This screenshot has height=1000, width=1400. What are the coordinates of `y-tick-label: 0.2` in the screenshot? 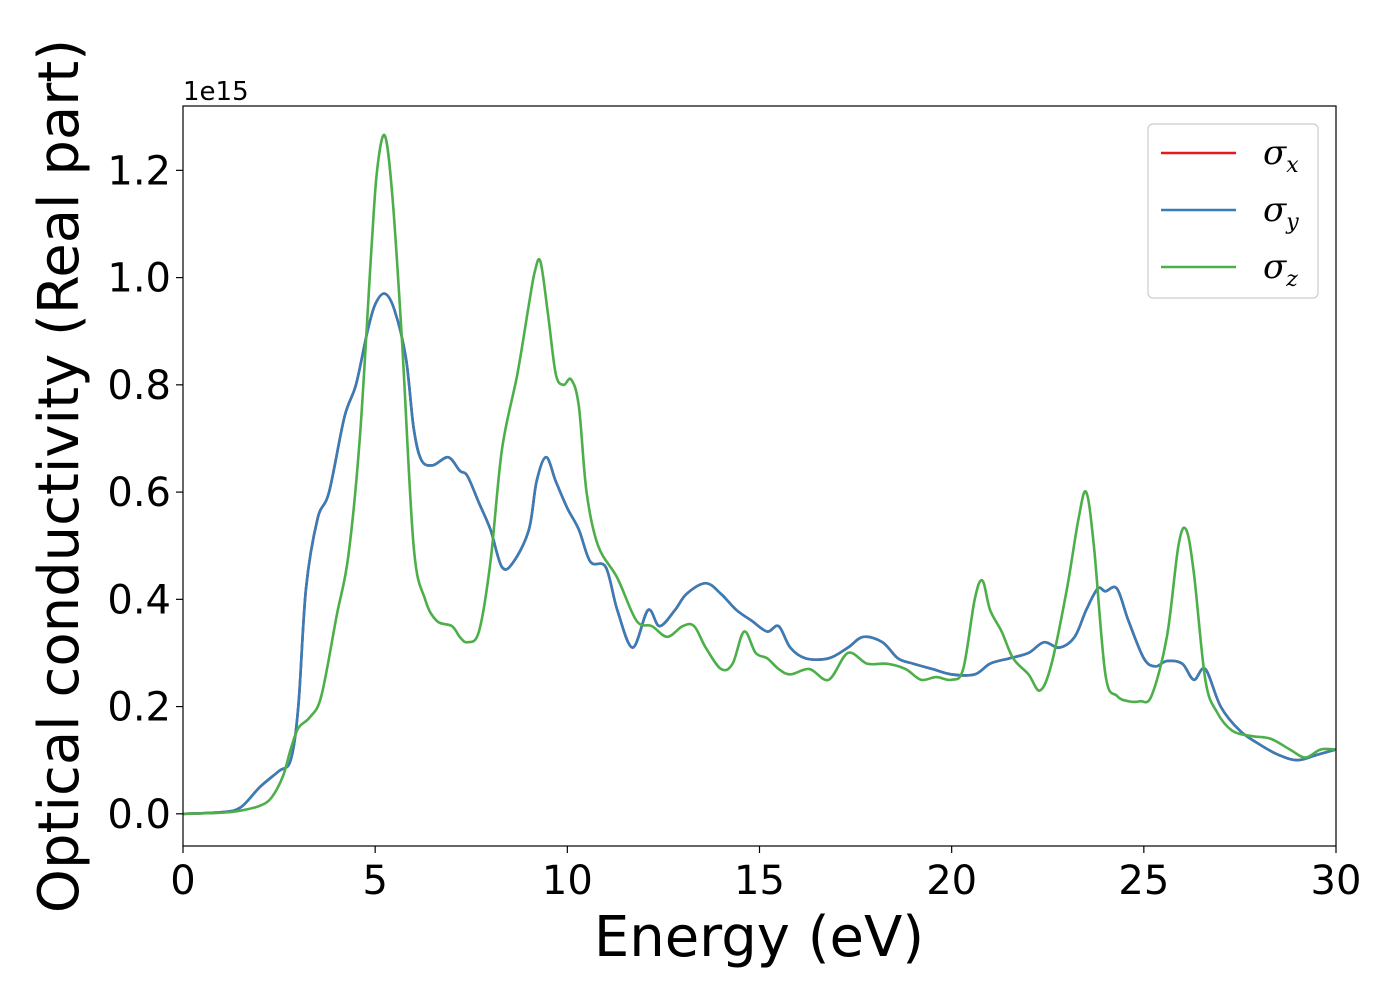 It's located at (139, 708).